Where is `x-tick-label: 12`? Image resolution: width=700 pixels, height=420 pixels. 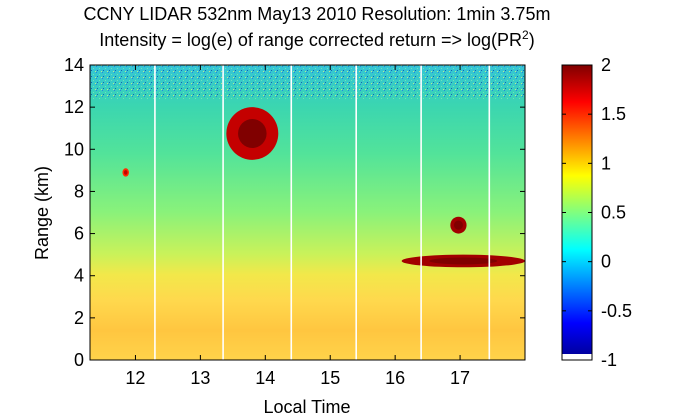
x-tick-label: 12 is located at coordinates (135, 378).